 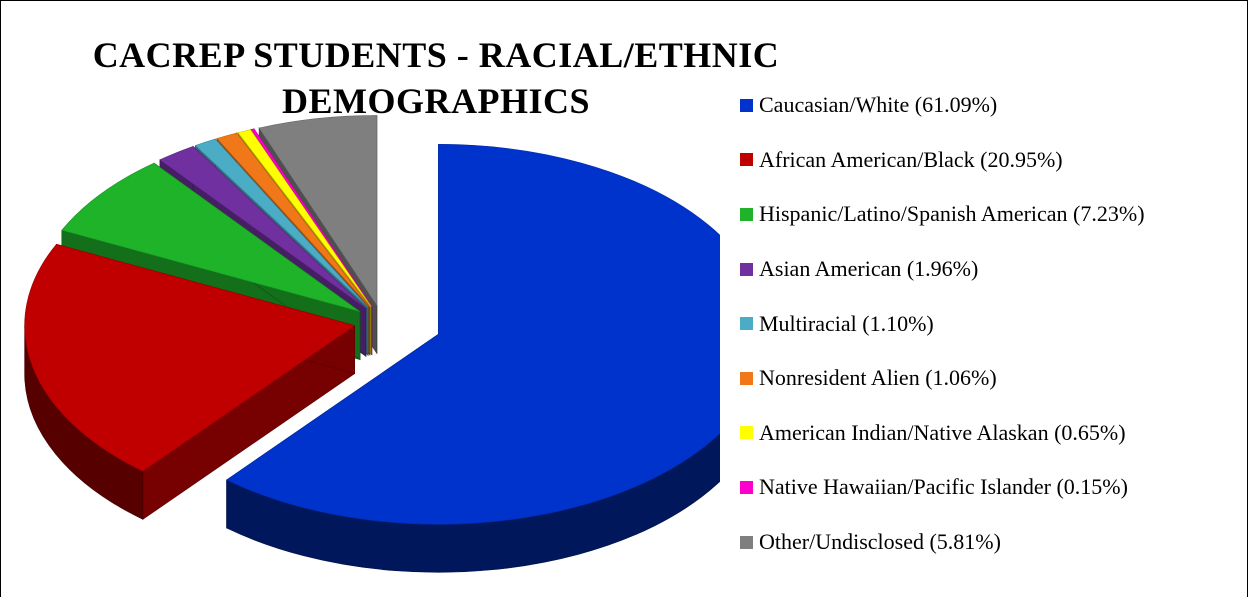 I want to click on legend-label: Nonresident Alien (1.06%), so click(x=878, y=378).